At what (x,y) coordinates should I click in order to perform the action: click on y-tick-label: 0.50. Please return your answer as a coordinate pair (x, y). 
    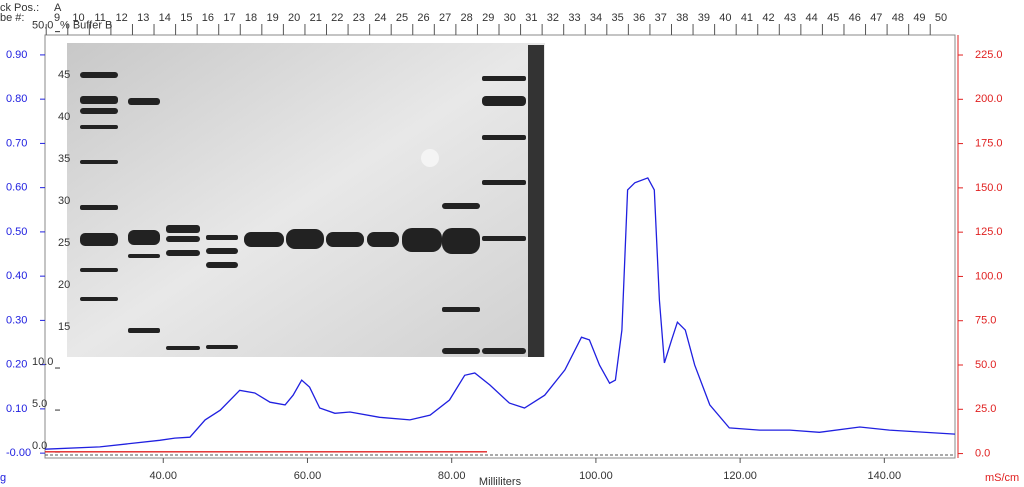
    Looking at the image, I should click on (16, 232).